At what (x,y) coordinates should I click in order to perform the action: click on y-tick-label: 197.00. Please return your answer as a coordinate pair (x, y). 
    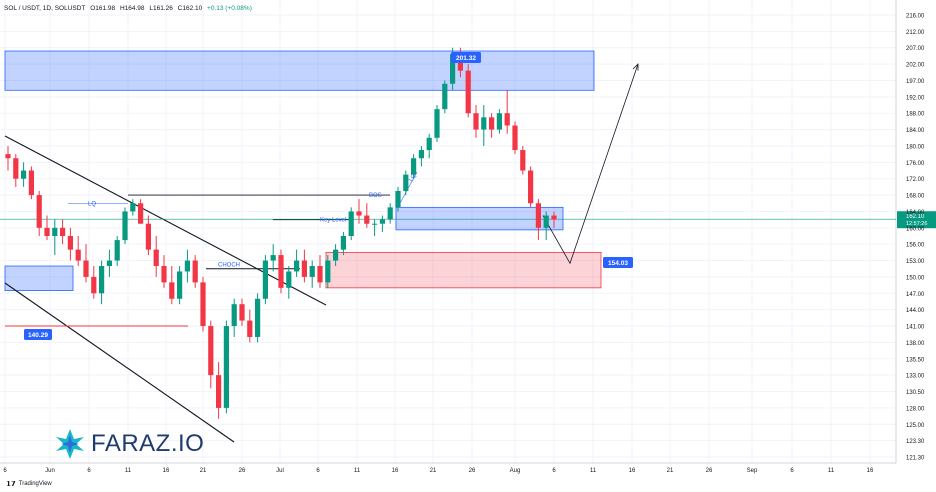
    Looking at the image, I should click on (915, 82).